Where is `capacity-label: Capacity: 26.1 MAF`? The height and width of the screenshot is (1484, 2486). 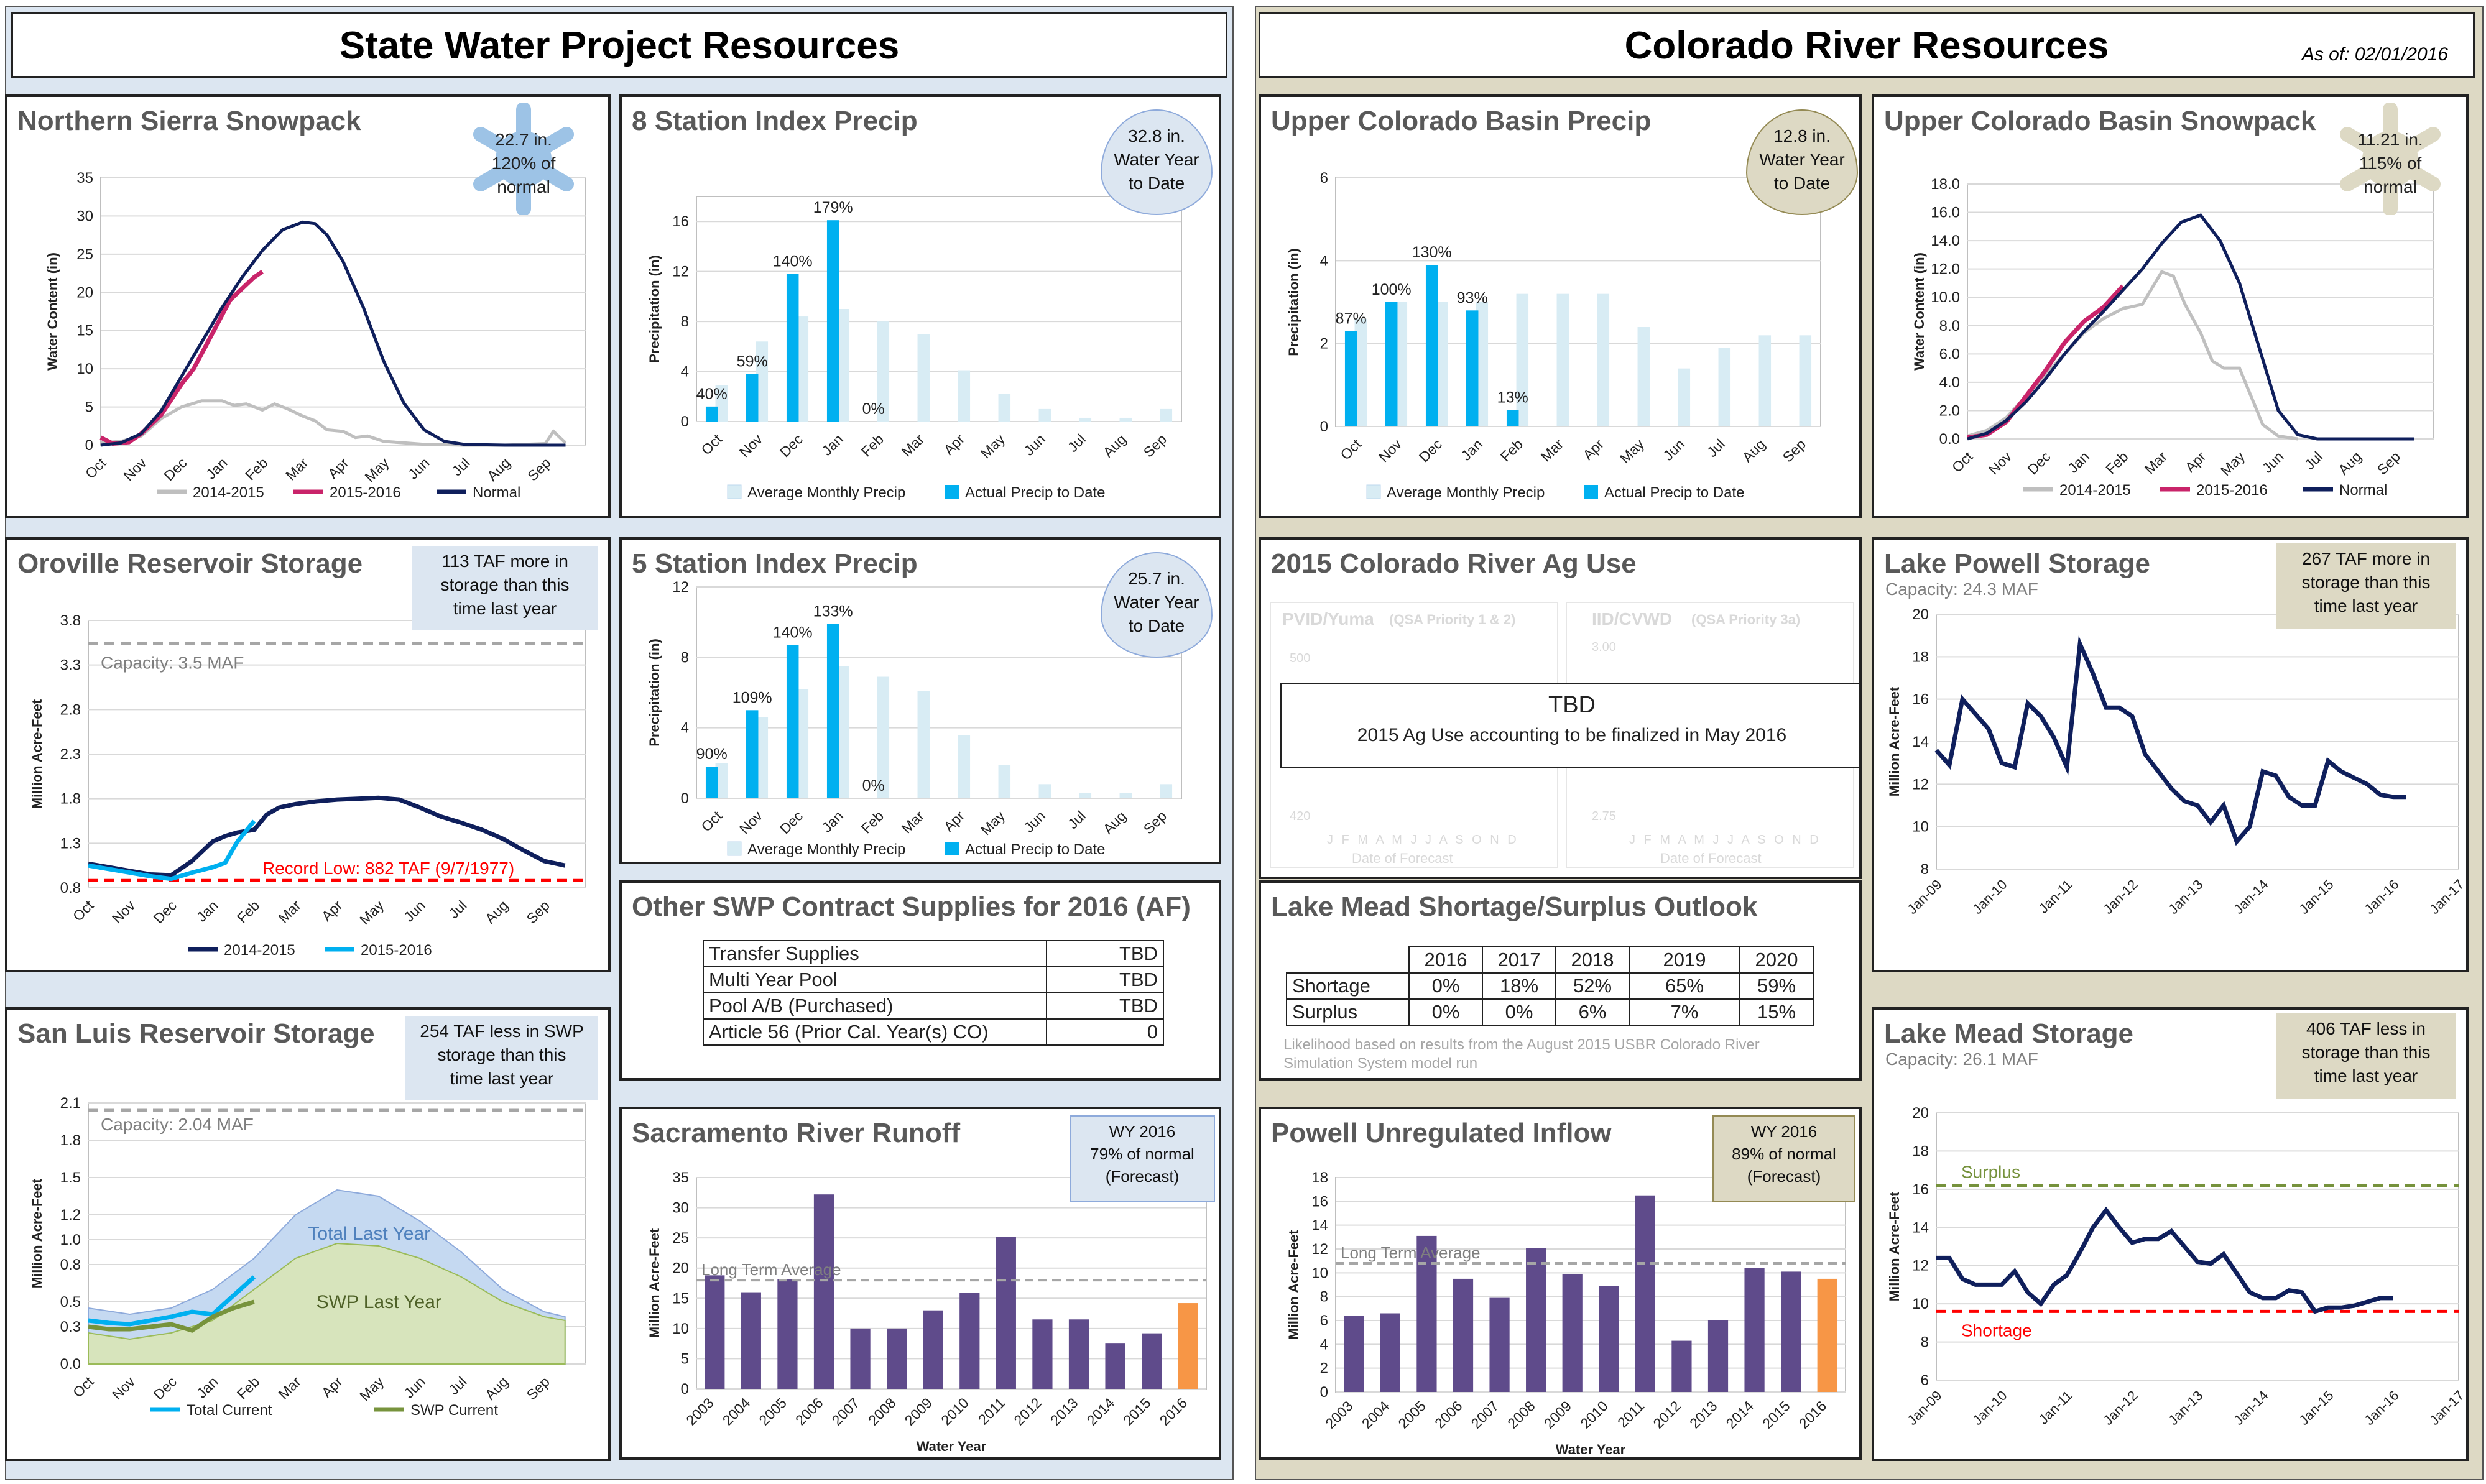 capacity-label: Capacity: 26.1 MAF is located at coordinates (1961, 1059).